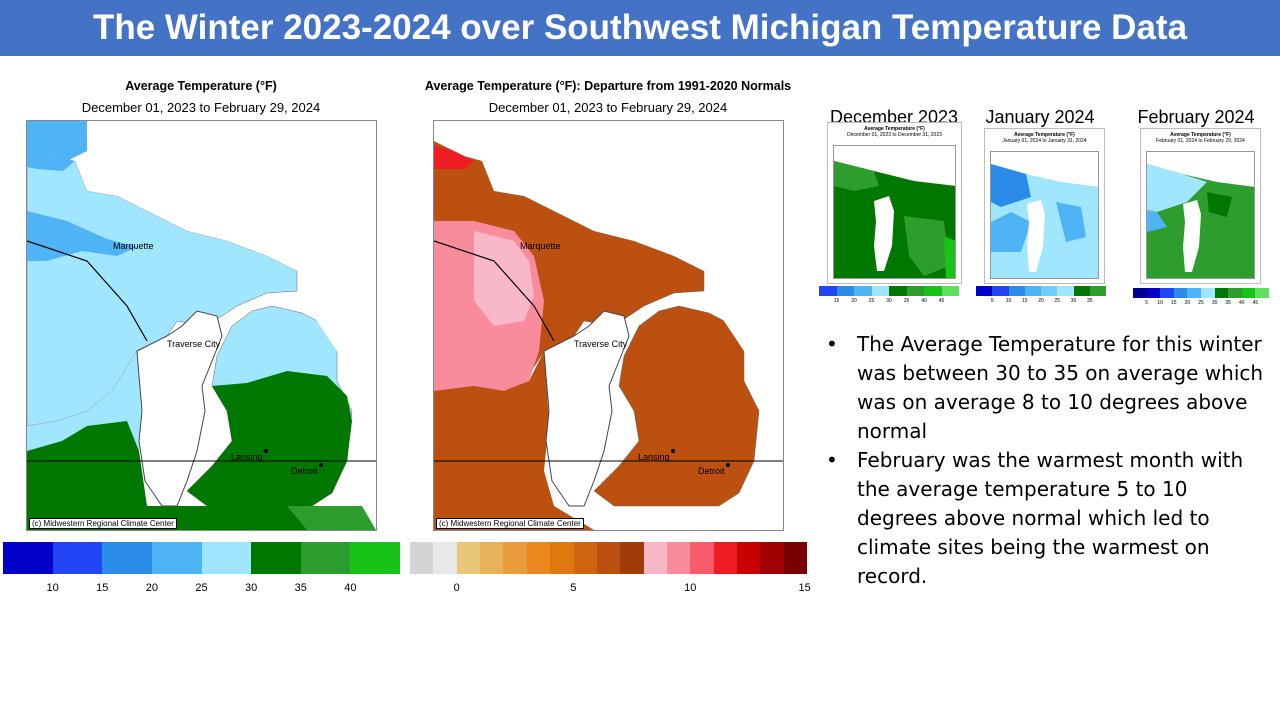 This screenshot has height=720, width=1280. Describe the element at coordinates (194, 344) in the screenshot. I see `city-label-traverse-city: Traverse City` at that location.